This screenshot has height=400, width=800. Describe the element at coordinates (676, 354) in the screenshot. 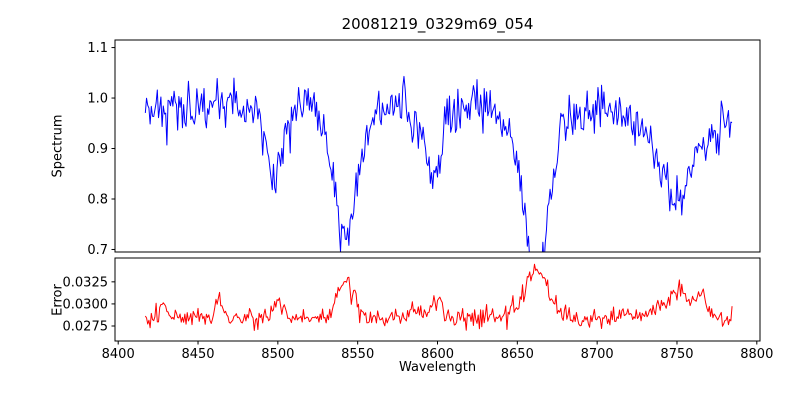

I see `x-tick-label: 8750` at that location.